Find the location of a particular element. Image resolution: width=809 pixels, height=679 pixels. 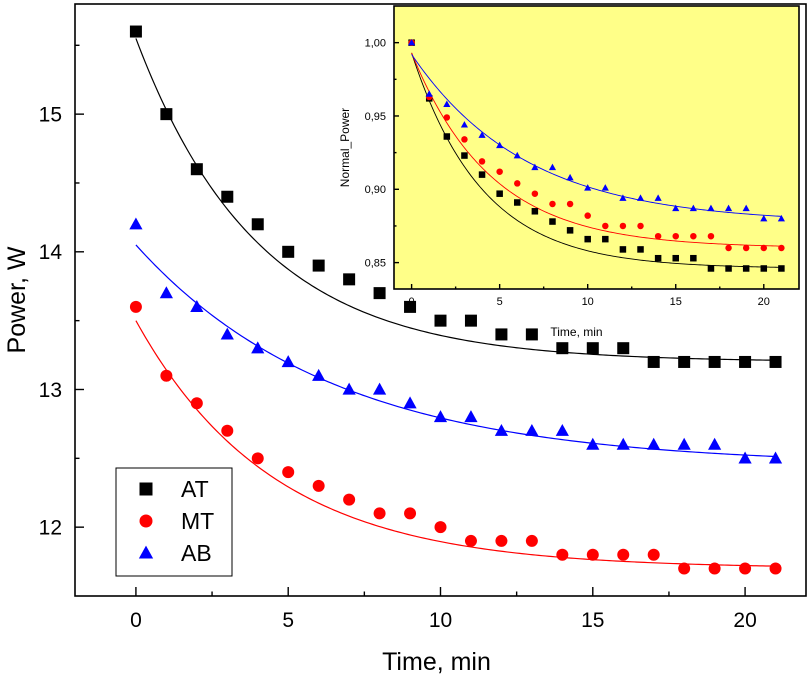

inset-y-tick-label: 0,85 is located at coordinates (375, 263).